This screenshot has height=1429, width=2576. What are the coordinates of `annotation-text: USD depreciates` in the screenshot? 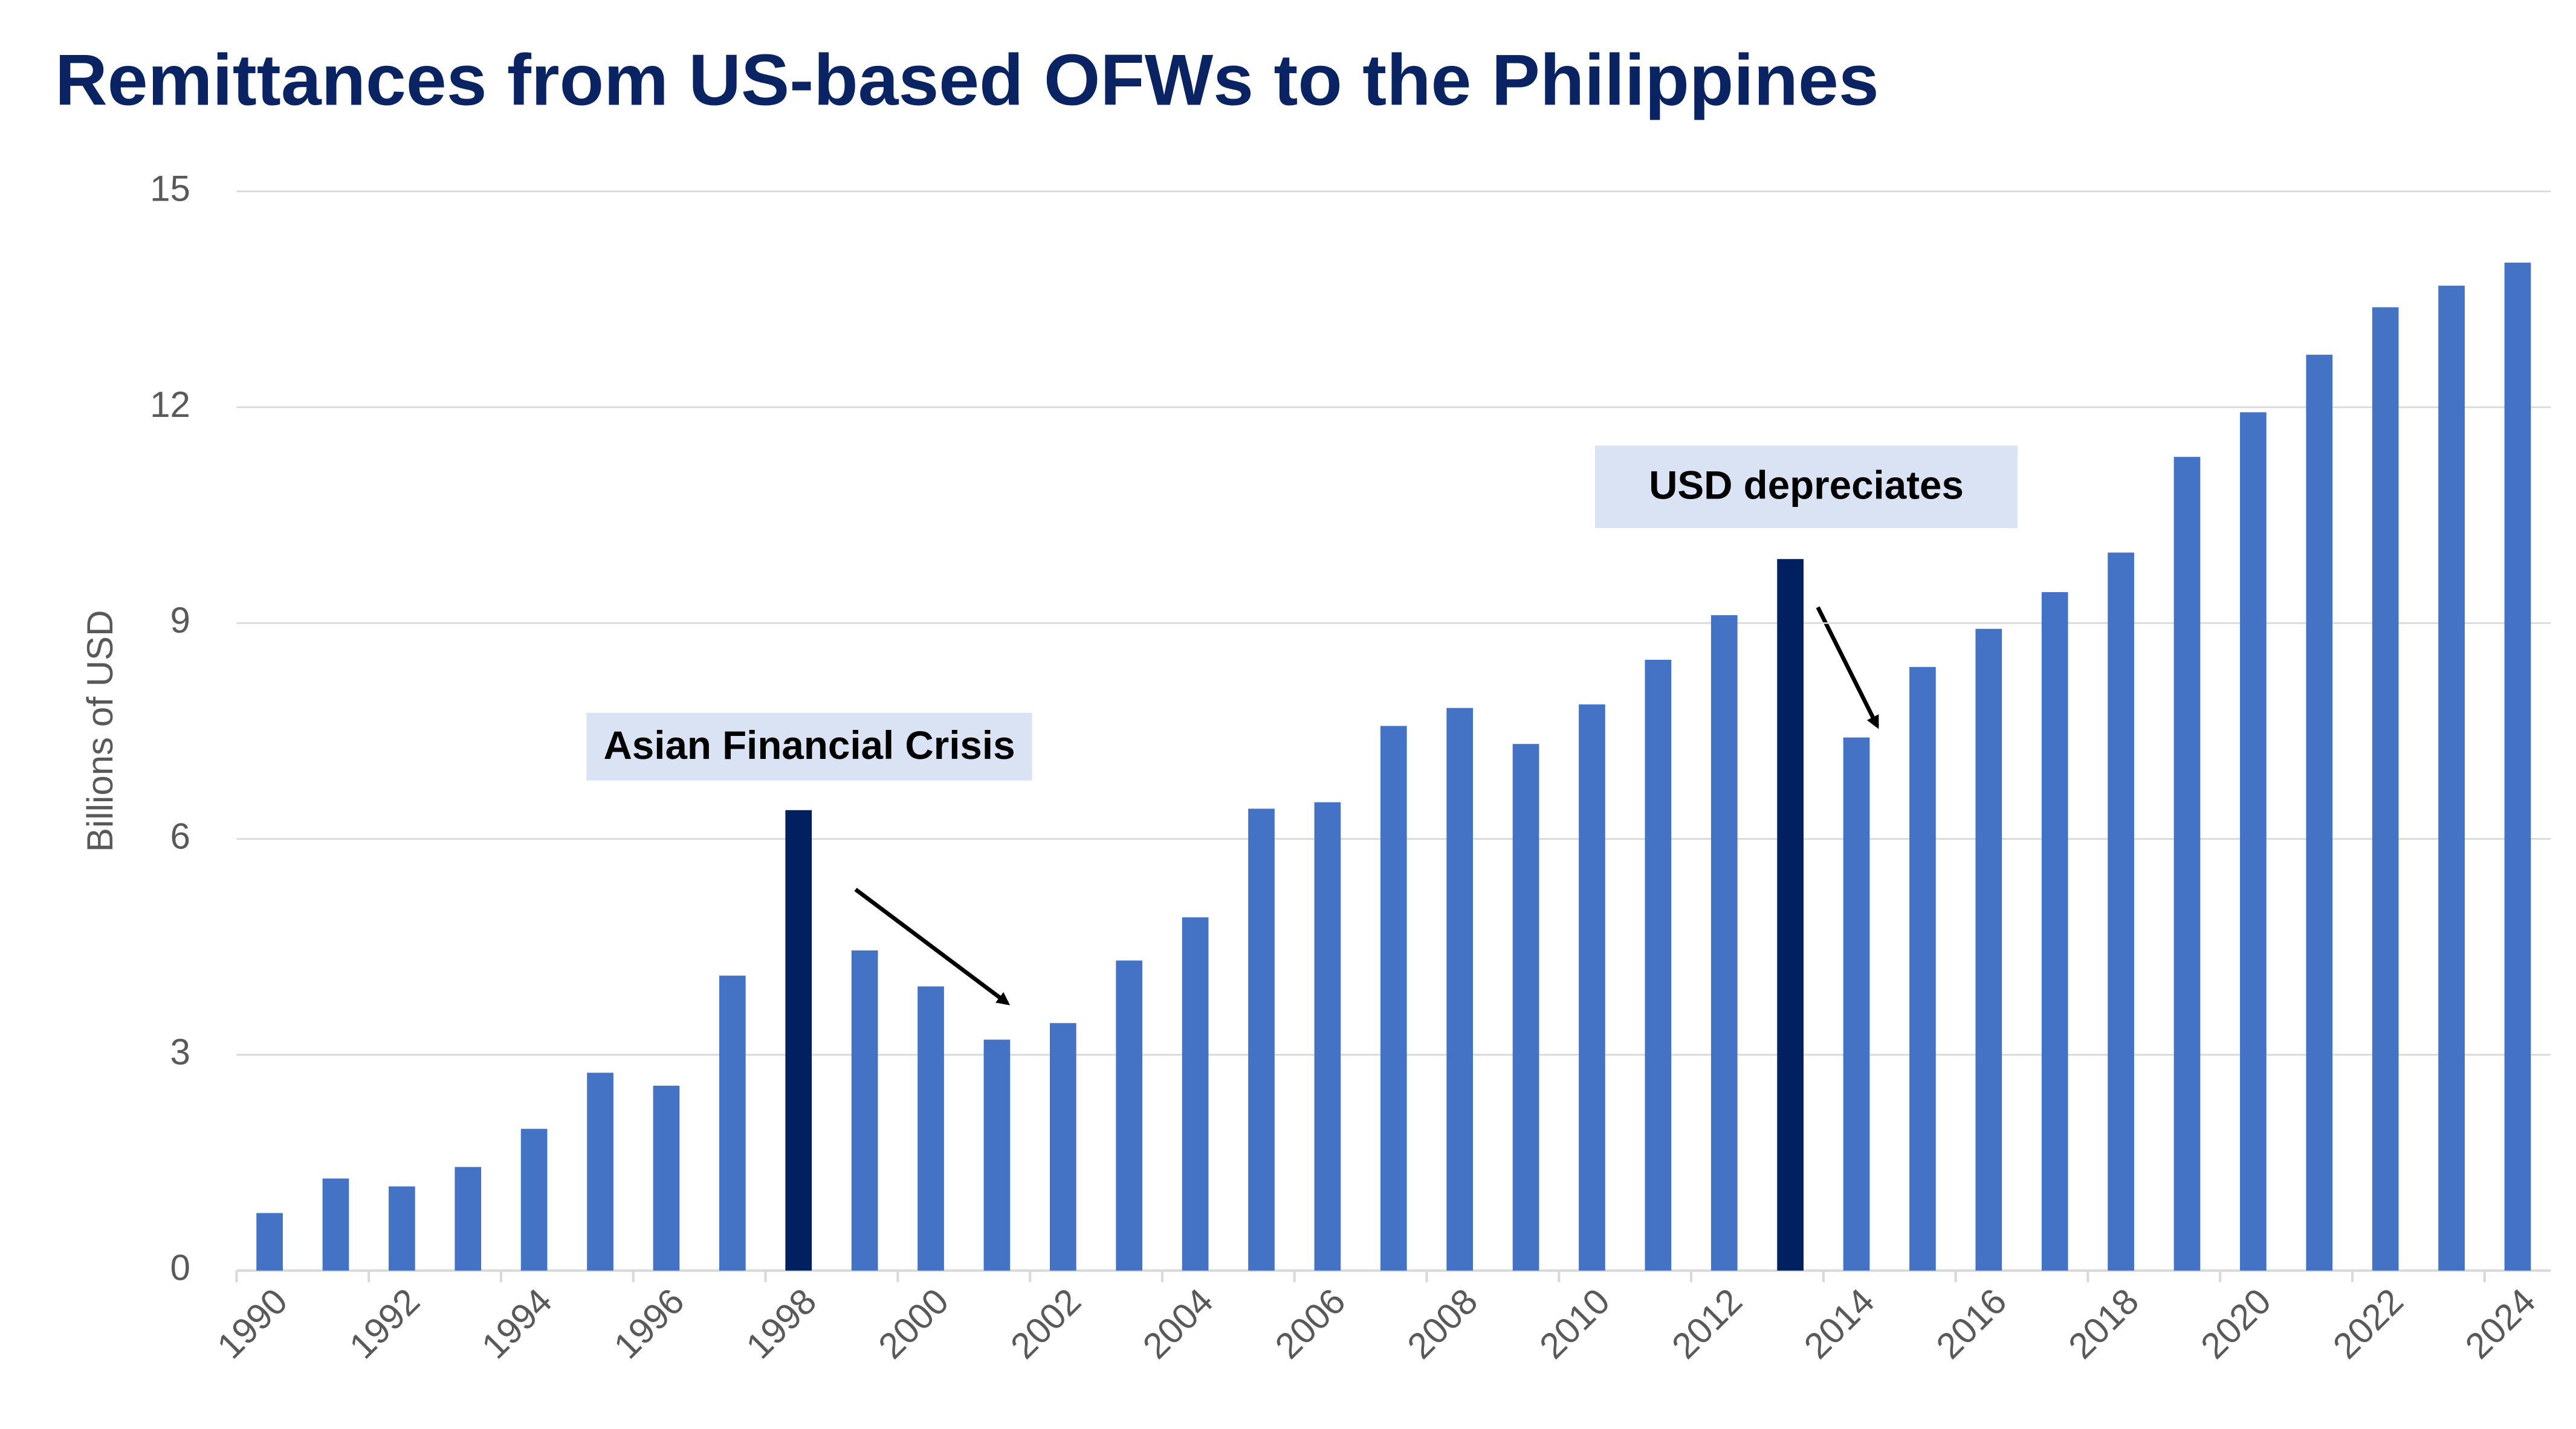 It's located at (1806, 485).